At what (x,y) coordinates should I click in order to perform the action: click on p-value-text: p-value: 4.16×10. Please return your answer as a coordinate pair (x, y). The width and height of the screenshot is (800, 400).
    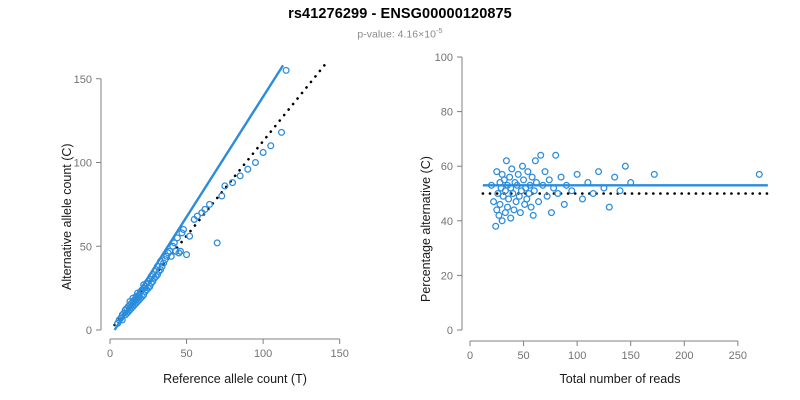
    Looking at the image, I should click on (396, 34).